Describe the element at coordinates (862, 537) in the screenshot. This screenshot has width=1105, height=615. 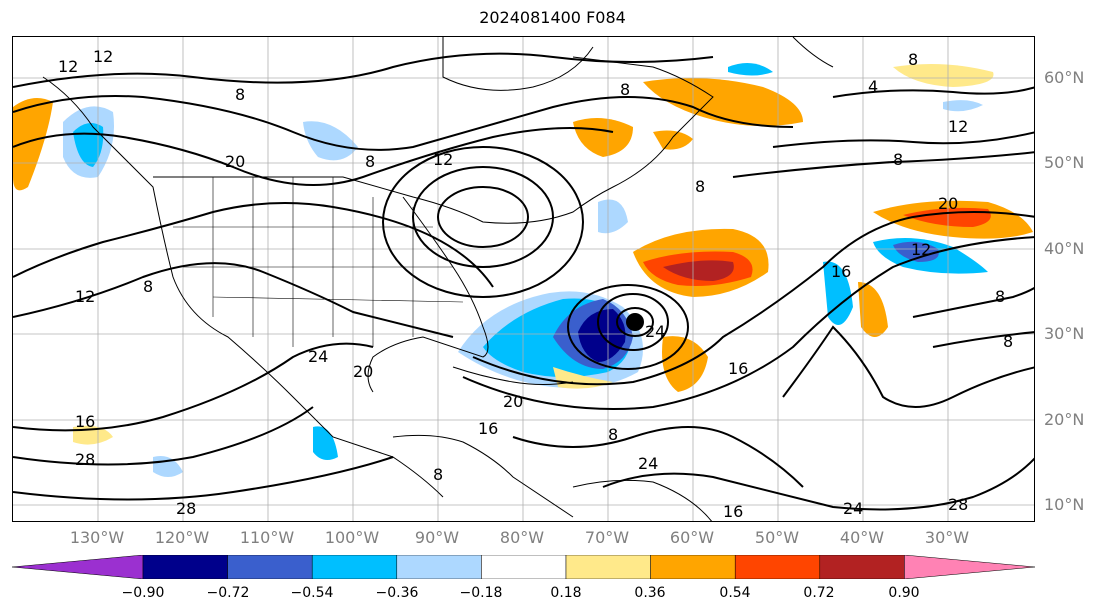
I see `lon-label: 40°W` at that location.